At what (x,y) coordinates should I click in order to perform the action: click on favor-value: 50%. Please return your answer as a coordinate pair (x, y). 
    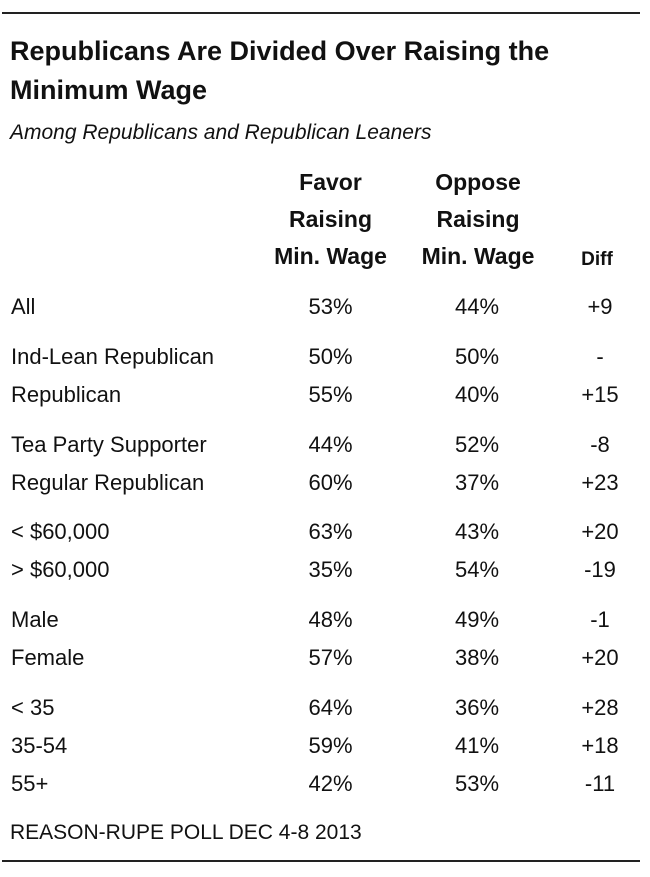
    Looking at the image, I should click on (330, 356).